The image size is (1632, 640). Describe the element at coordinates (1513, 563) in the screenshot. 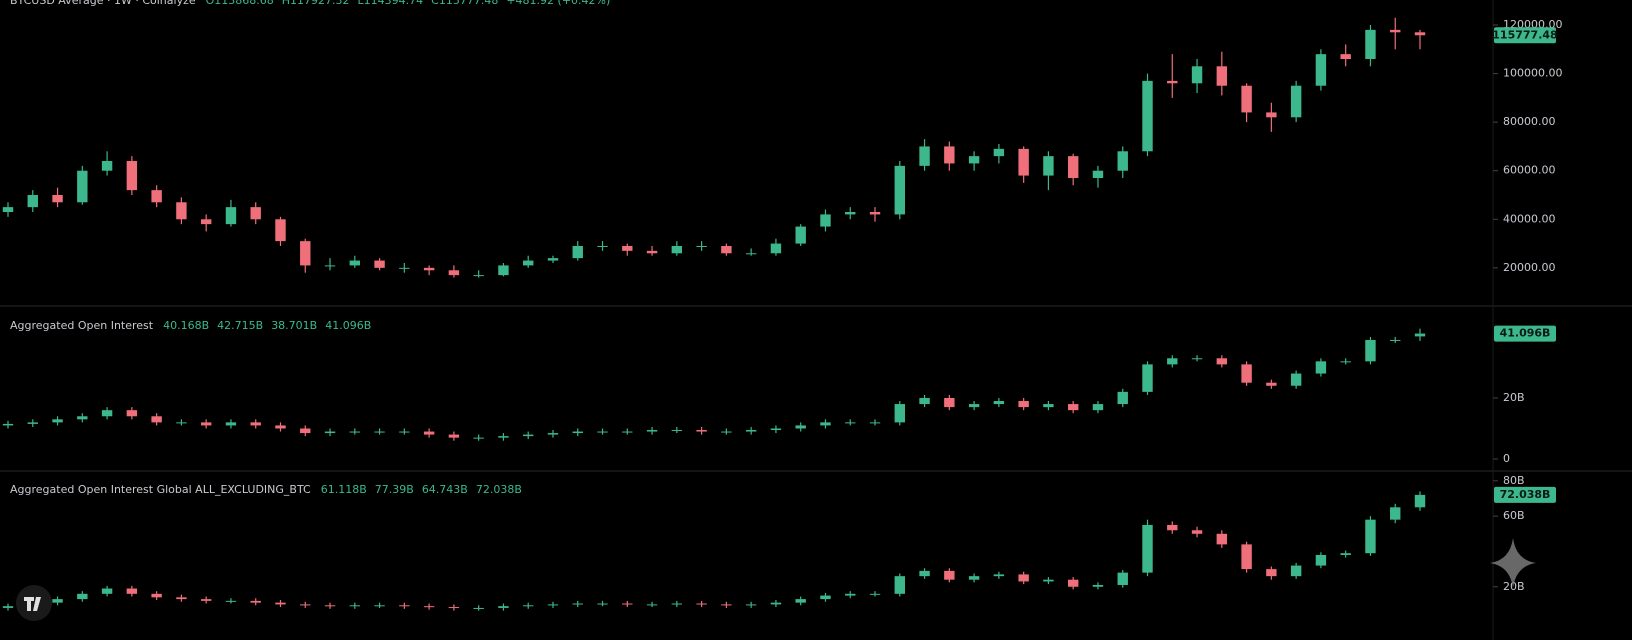

I see `watermark-star` at that location.